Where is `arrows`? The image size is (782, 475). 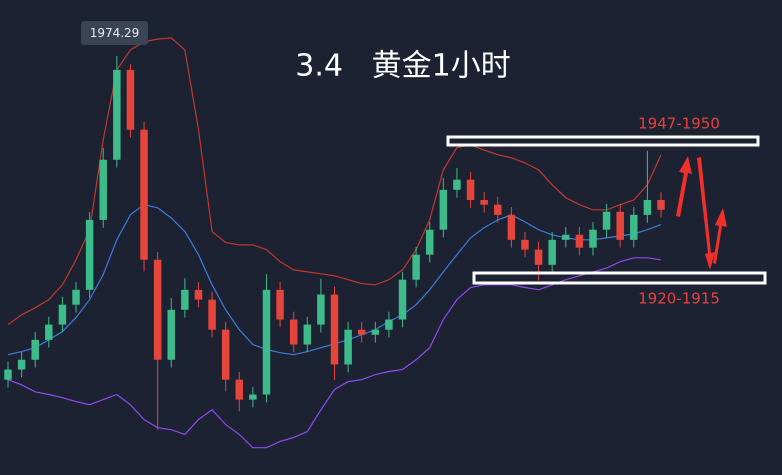 arrows is located at coordinates (701, 213).